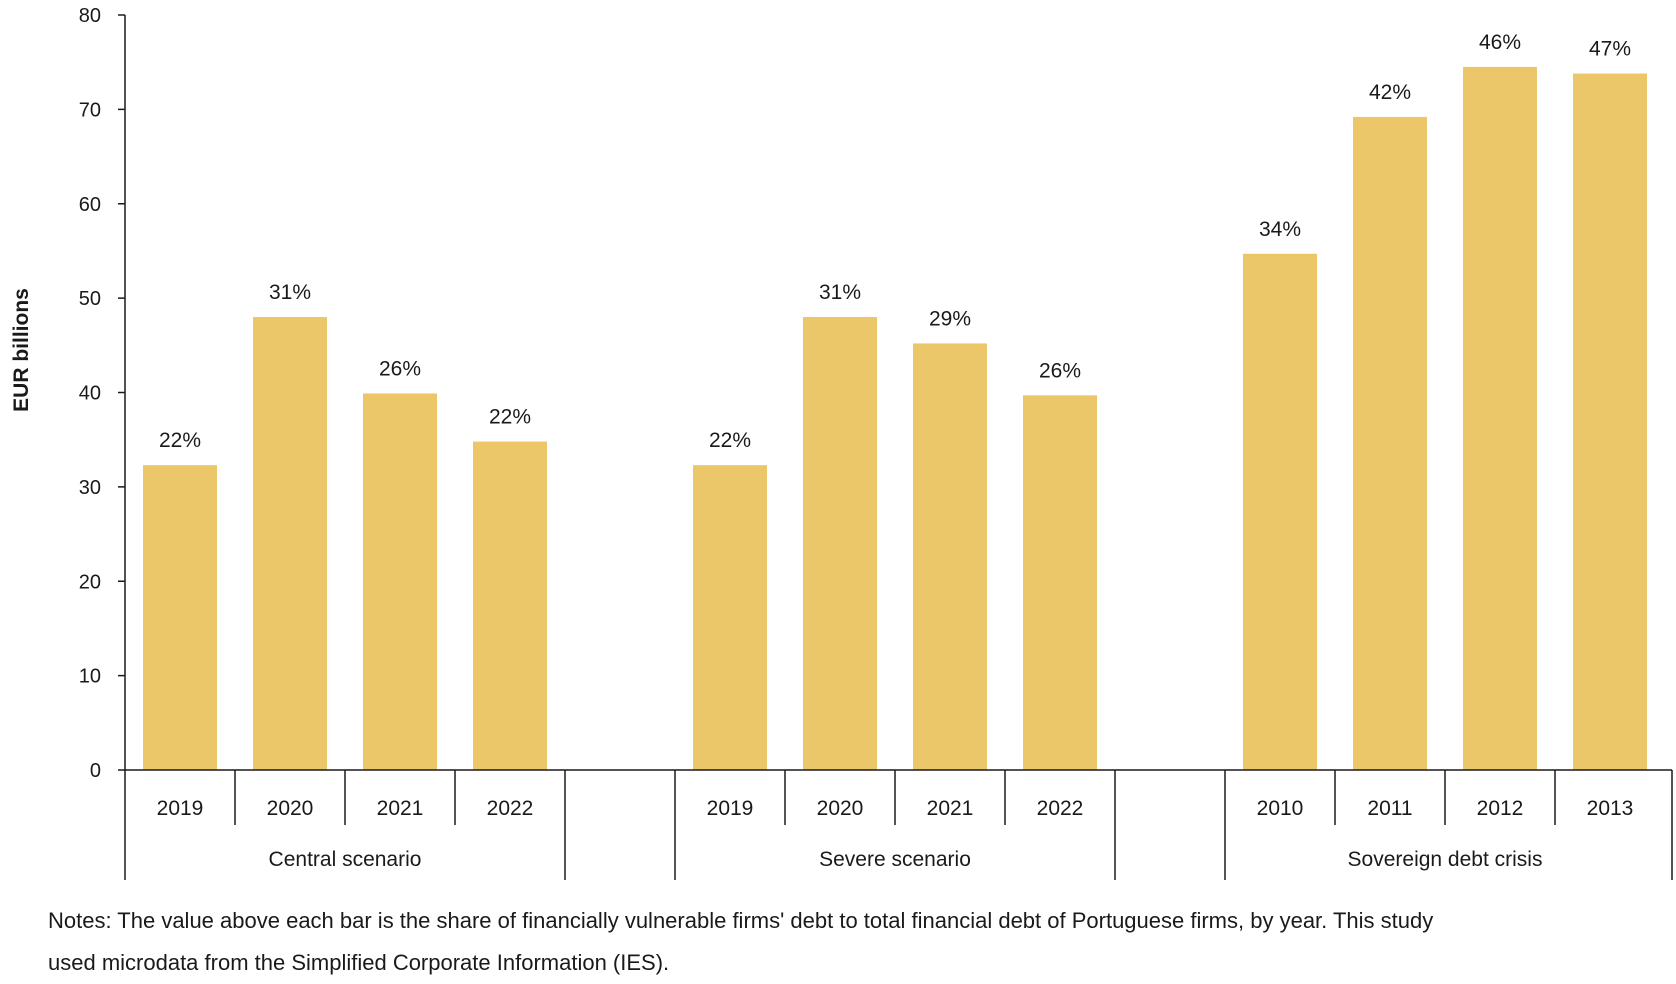 The width and height of the screenshot is (1676, 984). I want to click on bar-data-label: 42%, so click(1390, 92).